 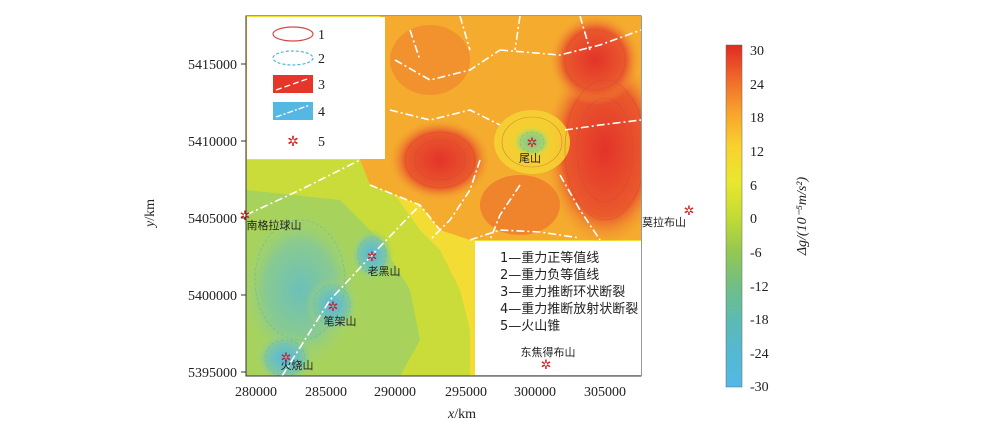 I want to click on volcano-label: 莫拉布山, so click(x=664, y=222).